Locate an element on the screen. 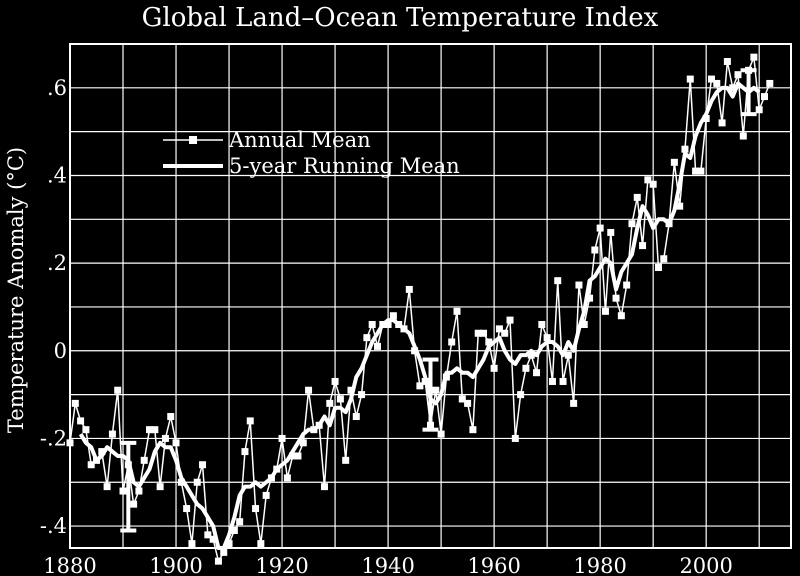 Image resolution: width=800 pixels, height=576 pixels. y-tick-label: .4 is located at coordinates (57, 175).